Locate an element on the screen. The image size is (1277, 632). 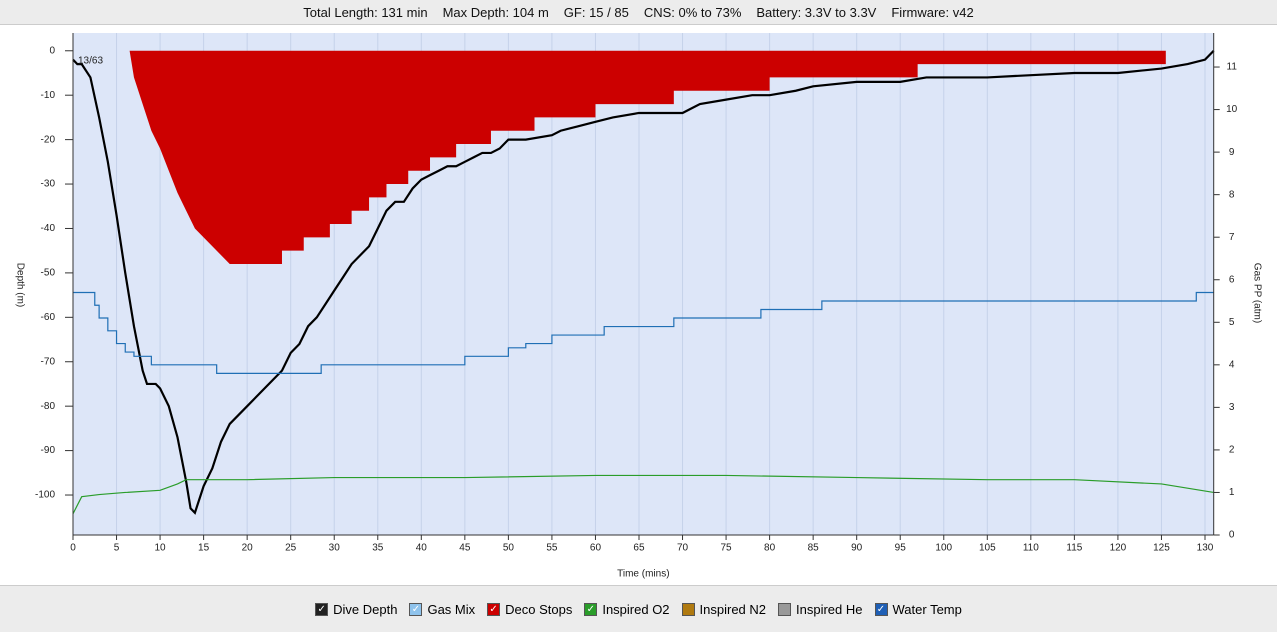
y-tick-label: -20 is located at coordinates (48, 139).